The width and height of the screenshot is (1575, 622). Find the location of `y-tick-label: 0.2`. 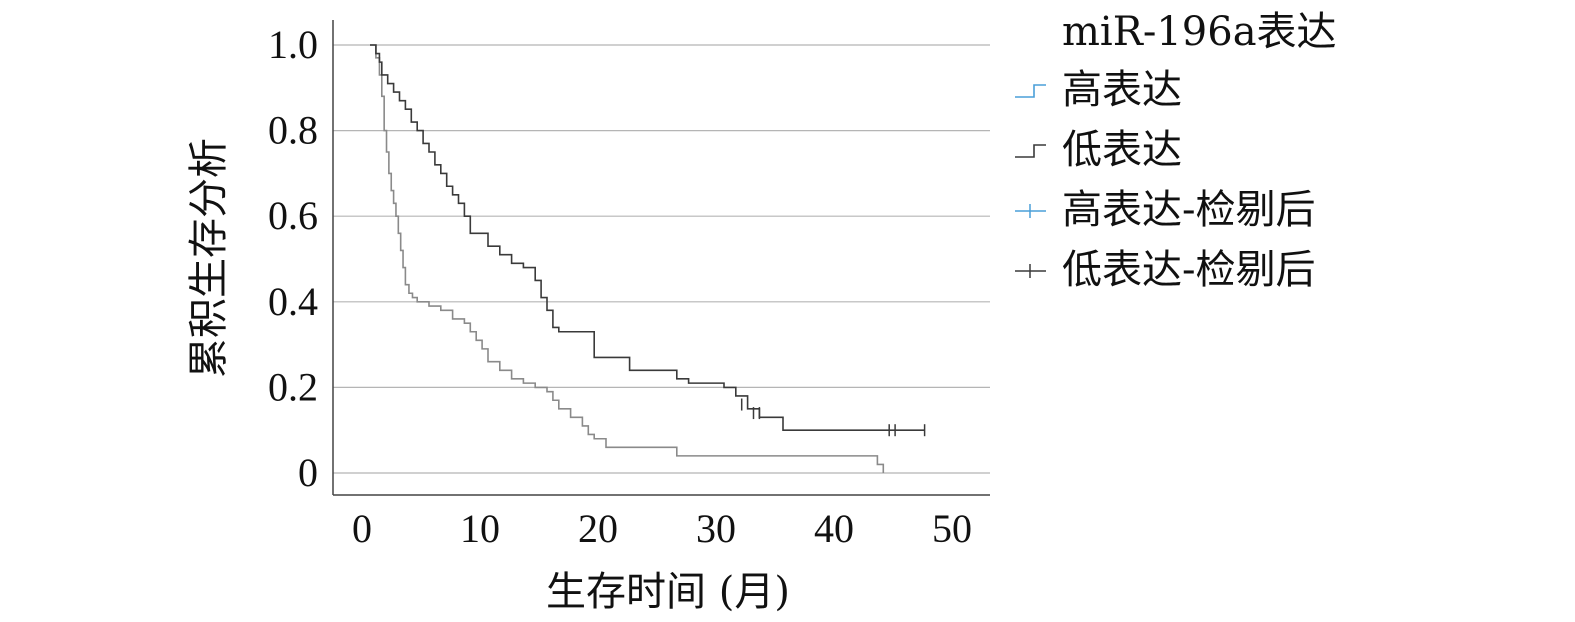

y-tick-label: 0.2 is located at coordinates (293, 386).